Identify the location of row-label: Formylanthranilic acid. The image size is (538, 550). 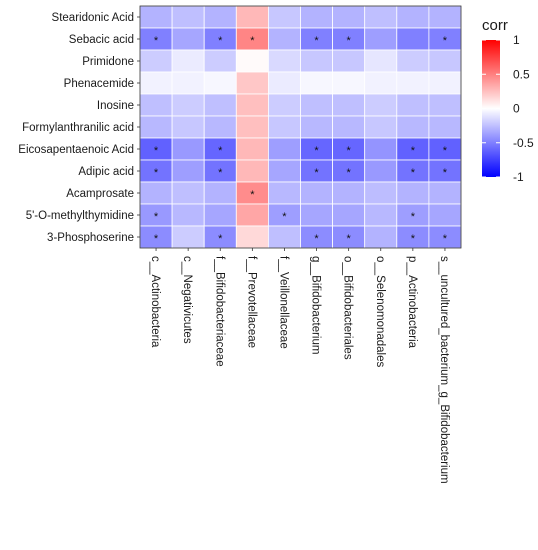
(78, 128).